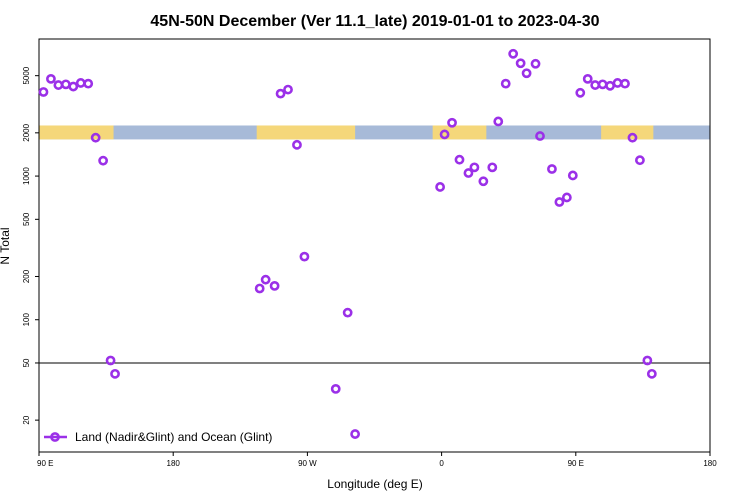 The height and width of the screenshot is (500, 750). I want to click on y-tick-label-3: 100, so click(26, 320).